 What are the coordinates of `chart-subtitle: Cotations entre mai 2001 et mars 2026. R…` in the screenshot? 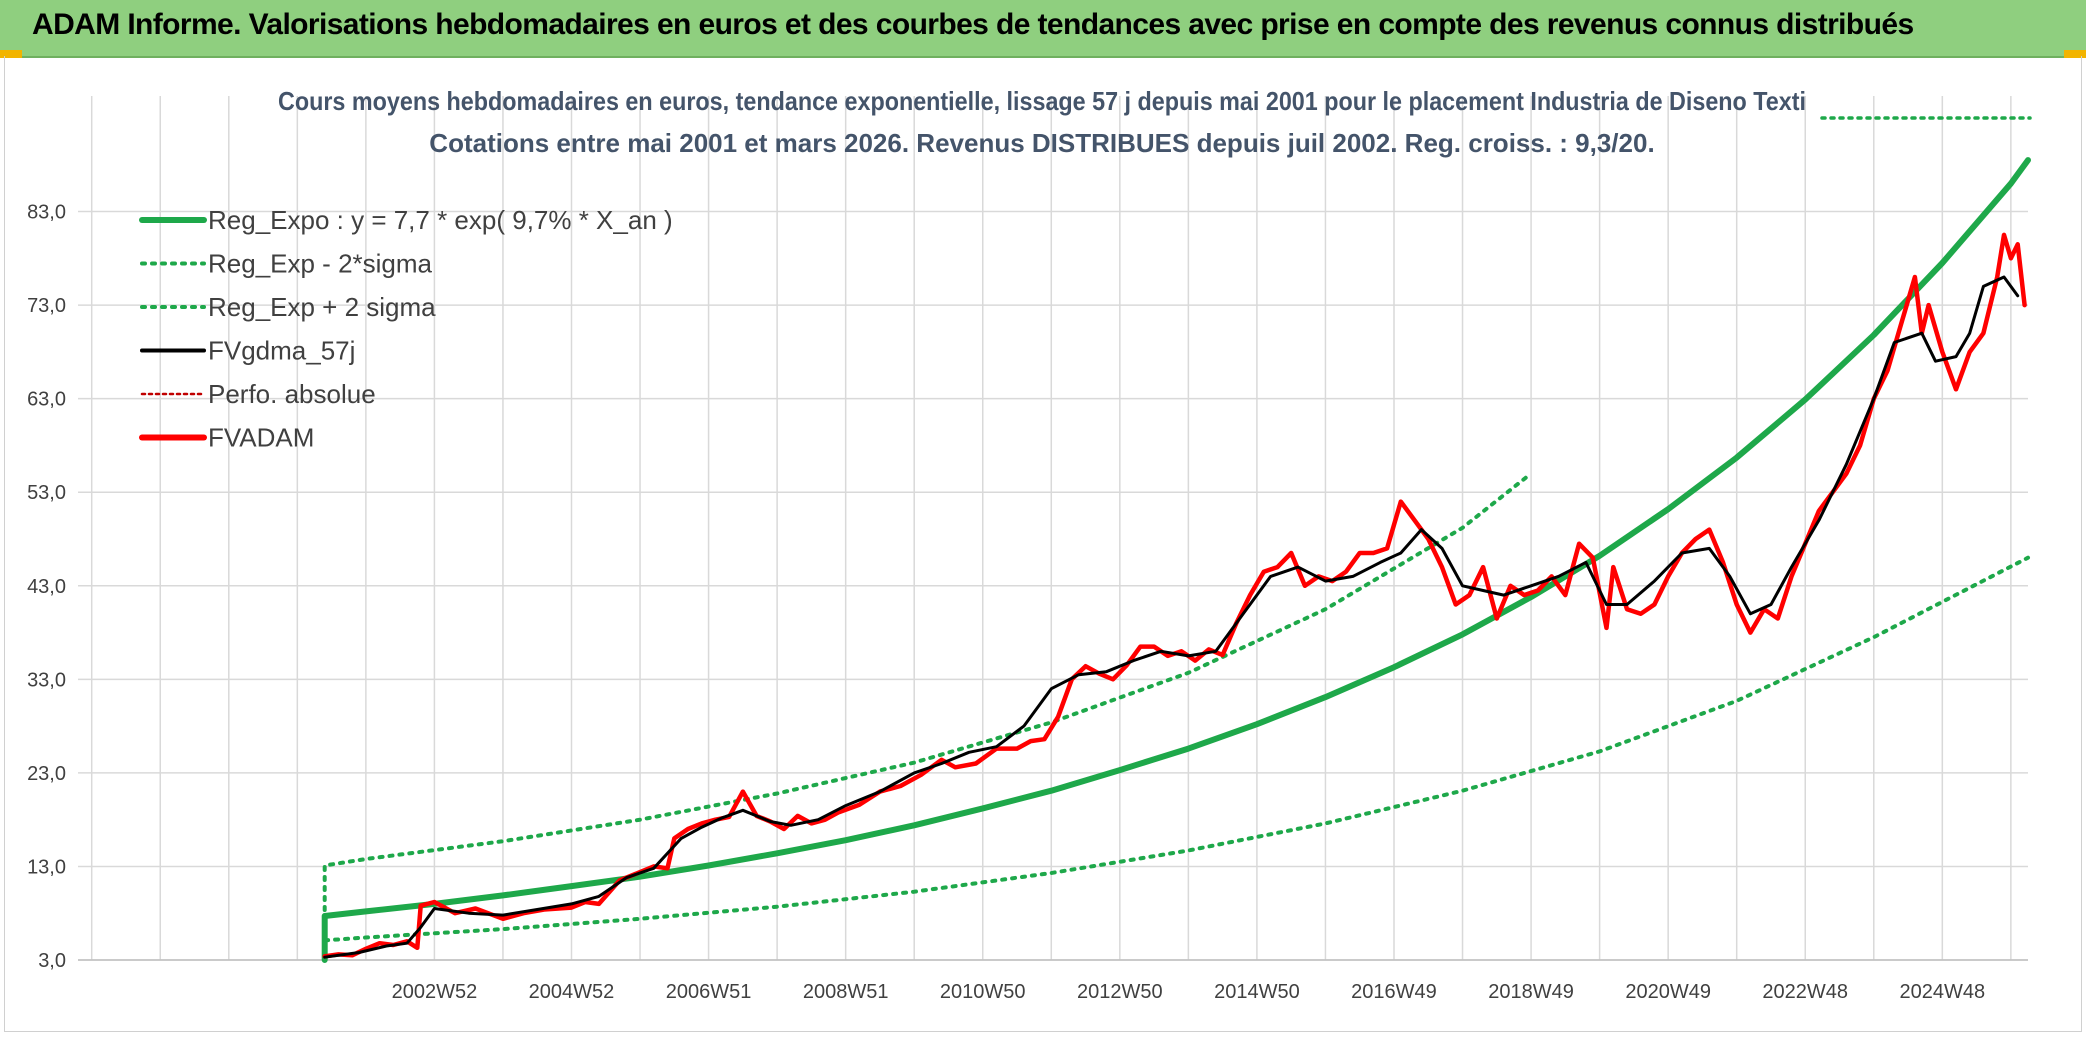 It's located at (1041, 143).